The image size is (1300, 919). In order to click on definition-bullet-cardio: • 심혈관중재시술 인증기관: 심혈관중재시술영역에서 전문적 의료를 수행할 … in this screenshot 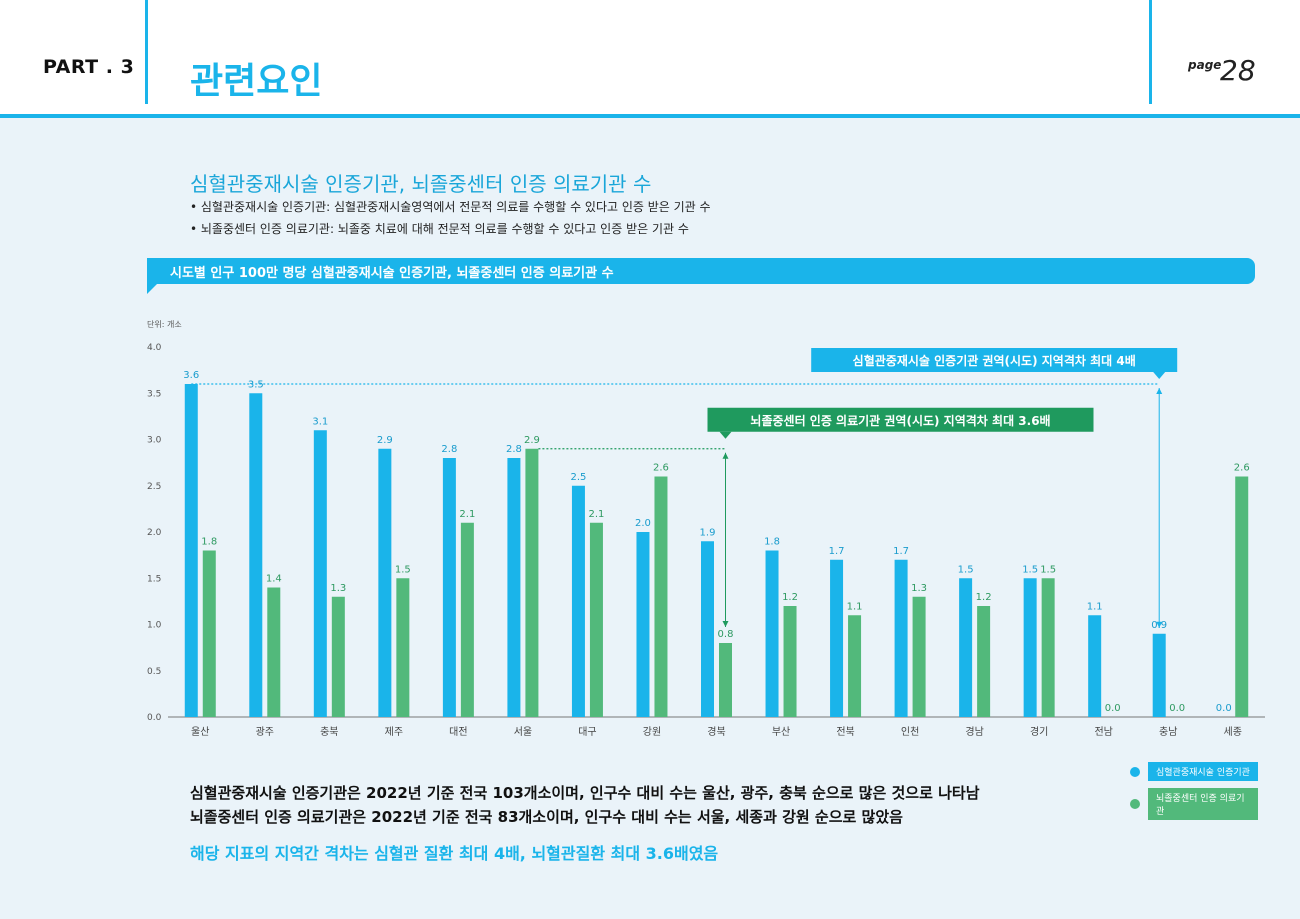, I will do `click(450, 207)`.